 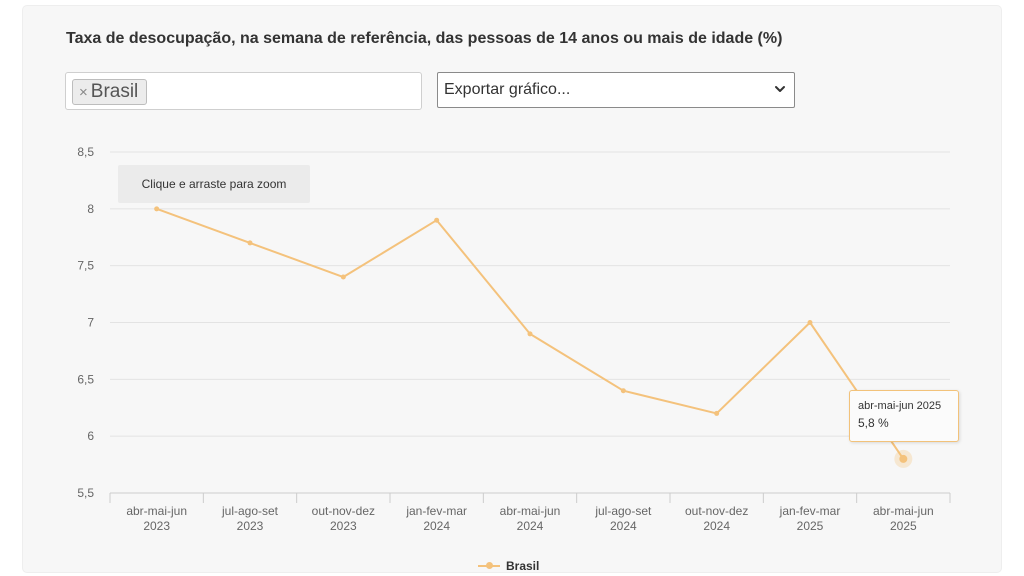 What do you see at coordinates (903, 518) in the screenshot?
I see `x-tick-label: abr-mai-jun 2025` at bounding box center [903, 518].